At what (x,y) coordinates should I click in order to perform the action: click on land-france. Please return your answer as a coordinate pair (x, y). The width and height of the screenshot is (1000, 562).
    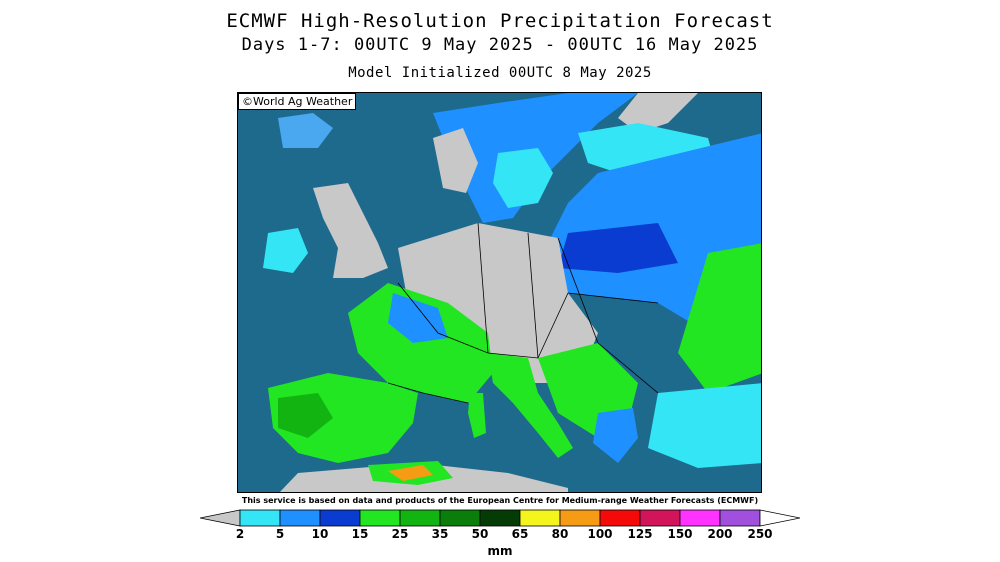
    Looking at the image, I should click on (420, 343).